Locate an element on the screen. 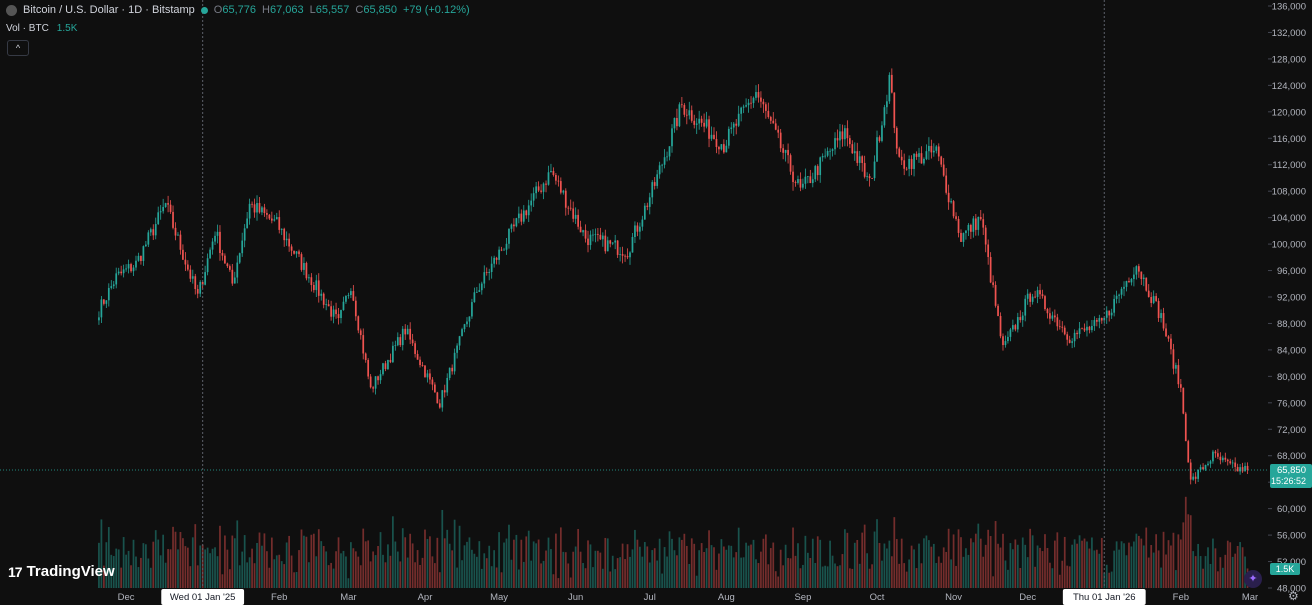 The image size is (1312, 605). volume-value: 1.5K is located at coordinates (67, 28).